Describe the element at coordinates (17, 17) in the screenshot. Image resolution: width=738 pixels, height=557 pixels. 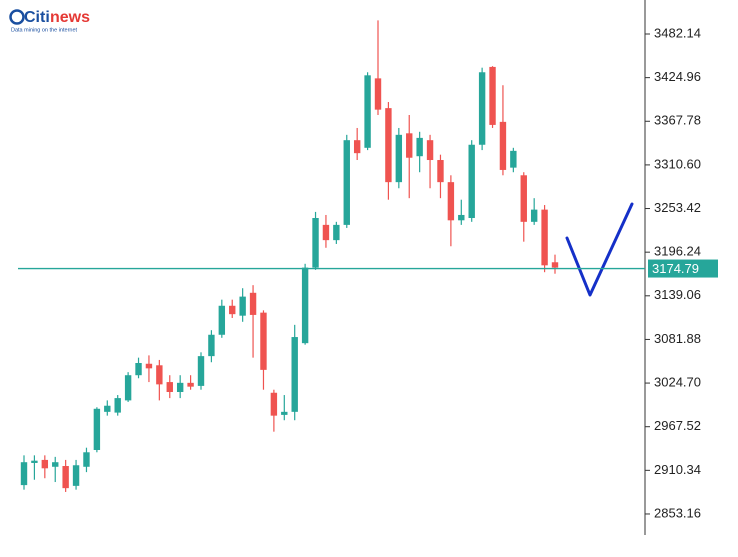
I see `logo-ring` at that location.